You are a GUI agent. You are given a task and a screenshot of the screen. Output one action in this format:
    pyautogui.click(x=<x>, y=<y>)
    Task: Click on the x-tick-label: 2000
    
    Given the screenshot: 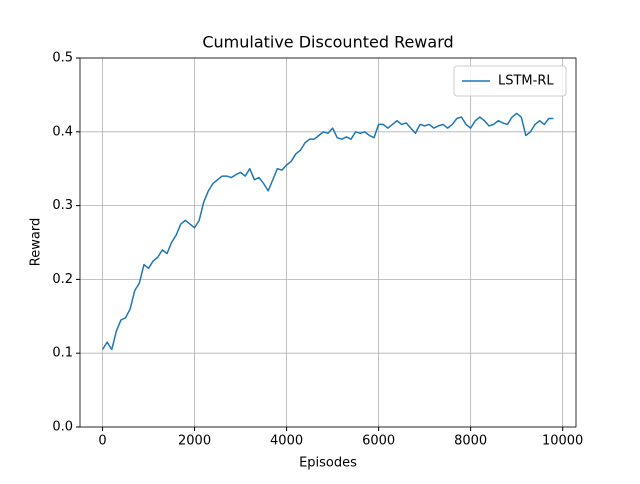 What is the action you would take?
    pyautogui.click(x=194, y=441)
    